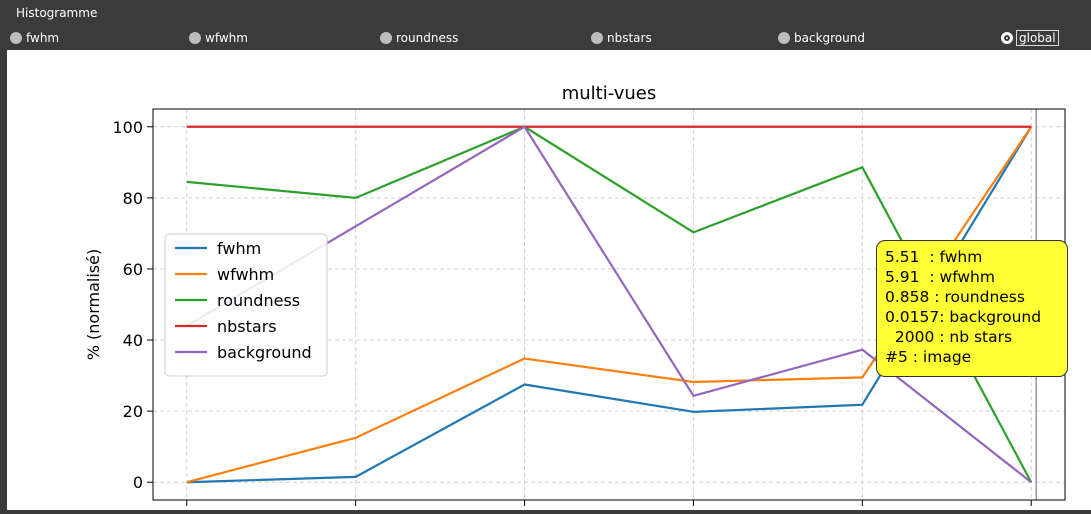 This screenshot has height=514, width=1091. Describe the element at coordinates (93, 304) in the screenshot. I see `y-axis-label: % (normalisé)` at that location.